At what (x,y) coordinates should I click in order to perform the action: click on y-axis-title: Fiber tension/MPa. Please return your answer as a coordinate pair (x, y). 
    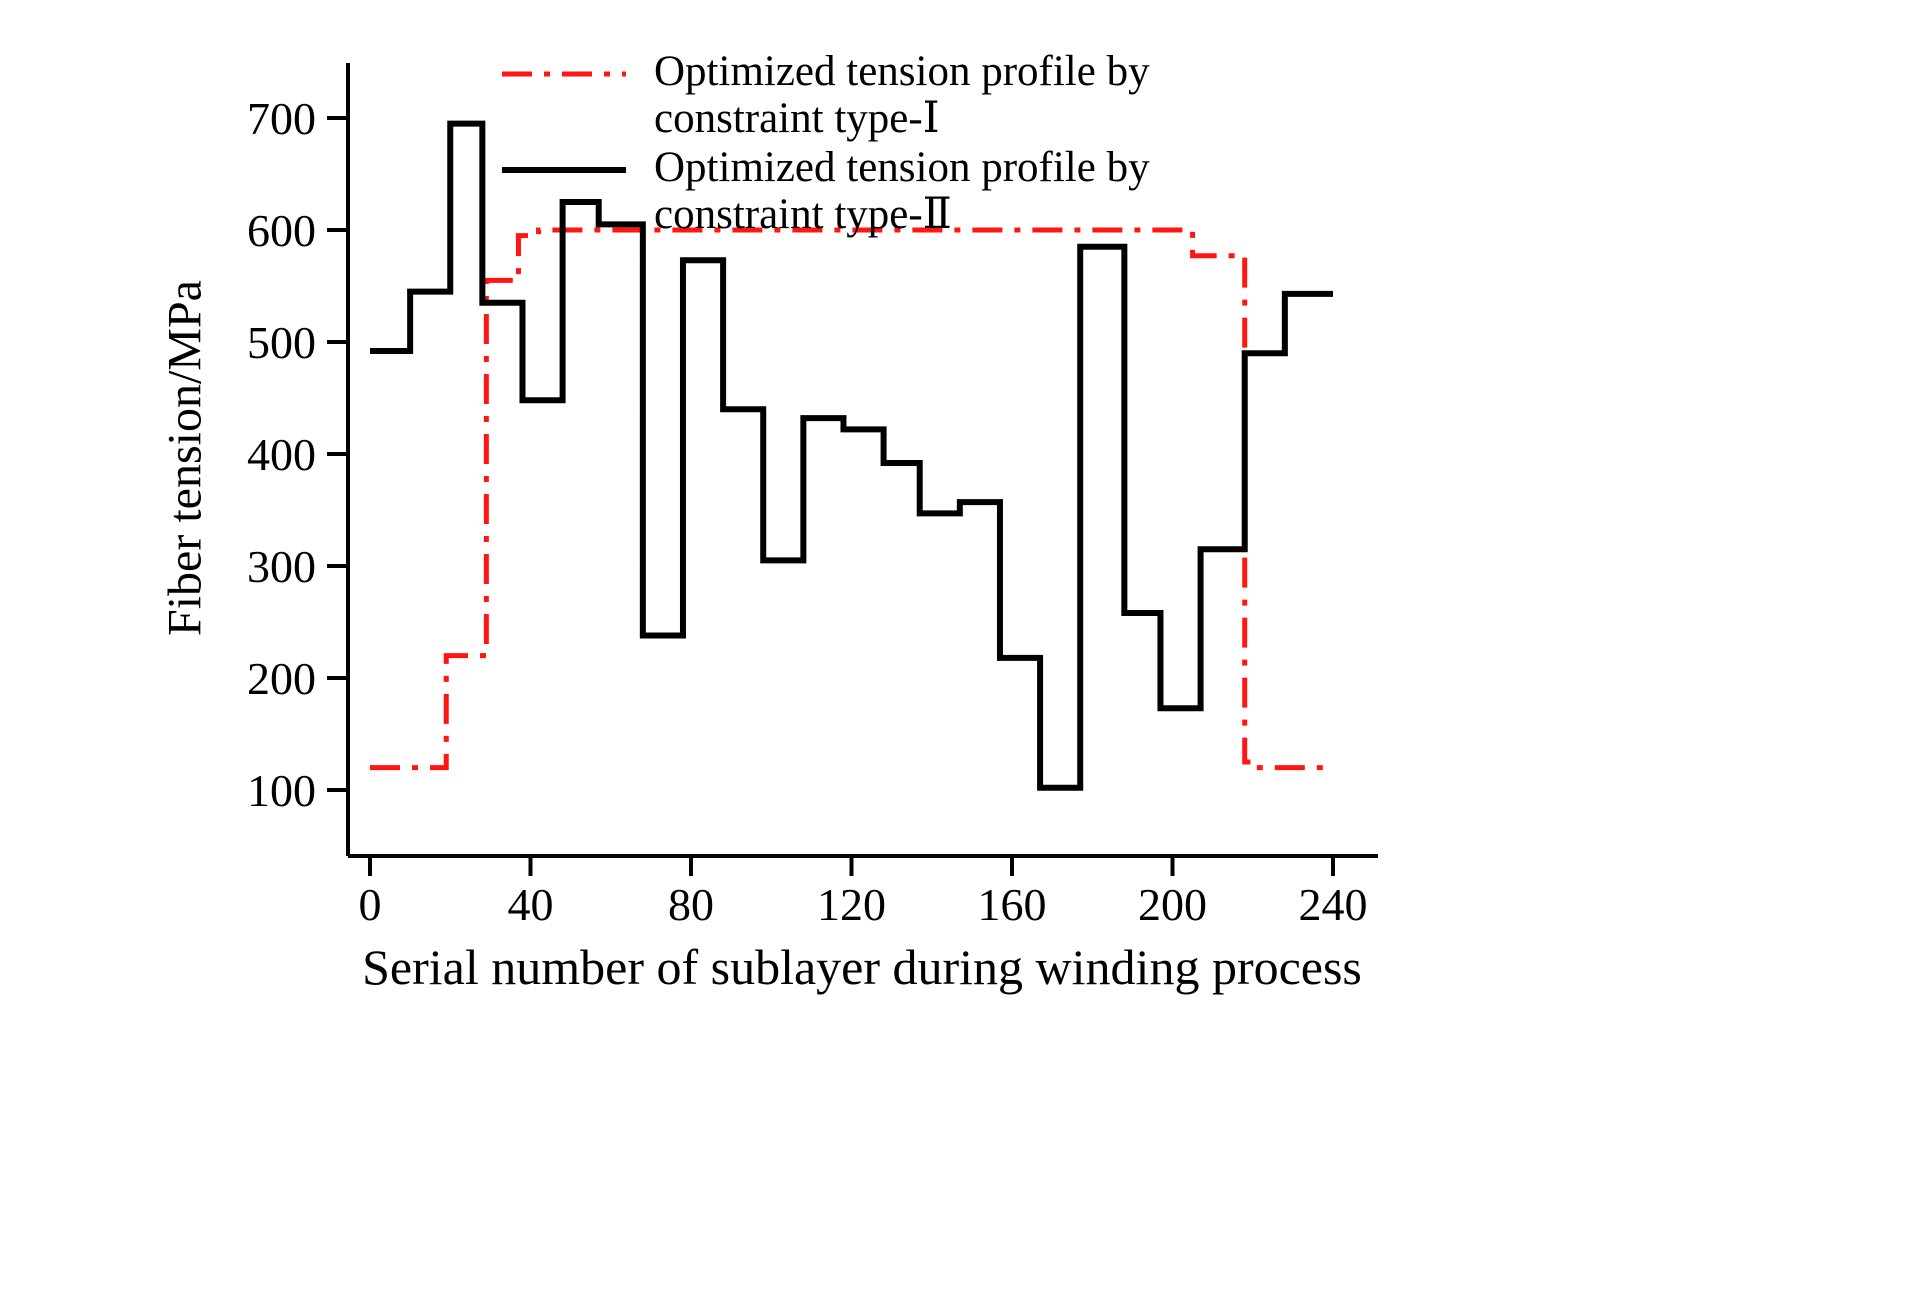
    Looking at the image, I should click on (185, 458).